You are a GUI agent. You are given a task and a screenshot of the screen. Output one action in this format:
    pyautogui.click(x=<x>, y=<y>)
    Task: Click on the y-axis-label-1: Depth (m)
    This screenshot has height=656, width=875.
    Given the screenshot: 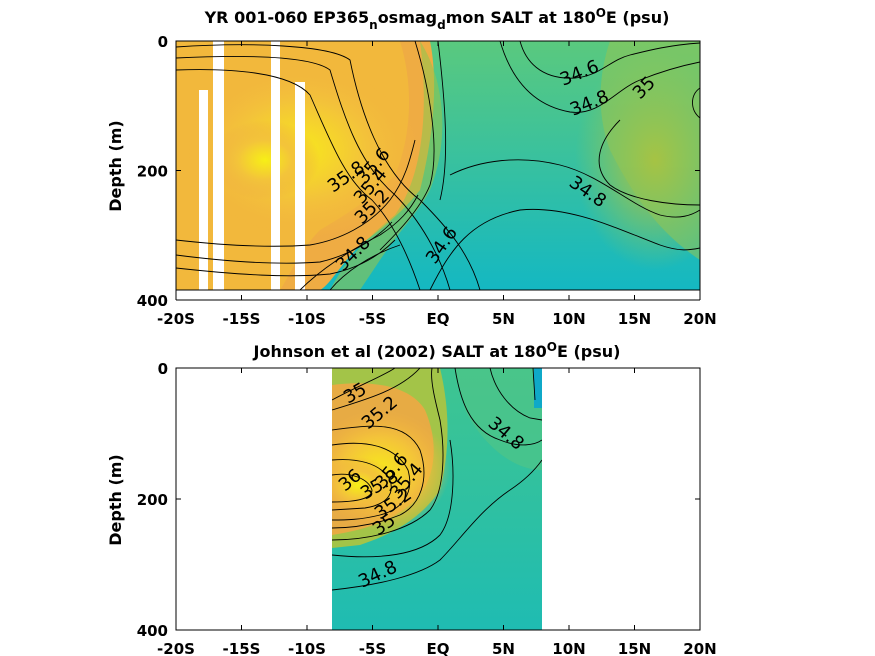 What is the action you would take?
    pyautogui.click(x=115, y=166)
    